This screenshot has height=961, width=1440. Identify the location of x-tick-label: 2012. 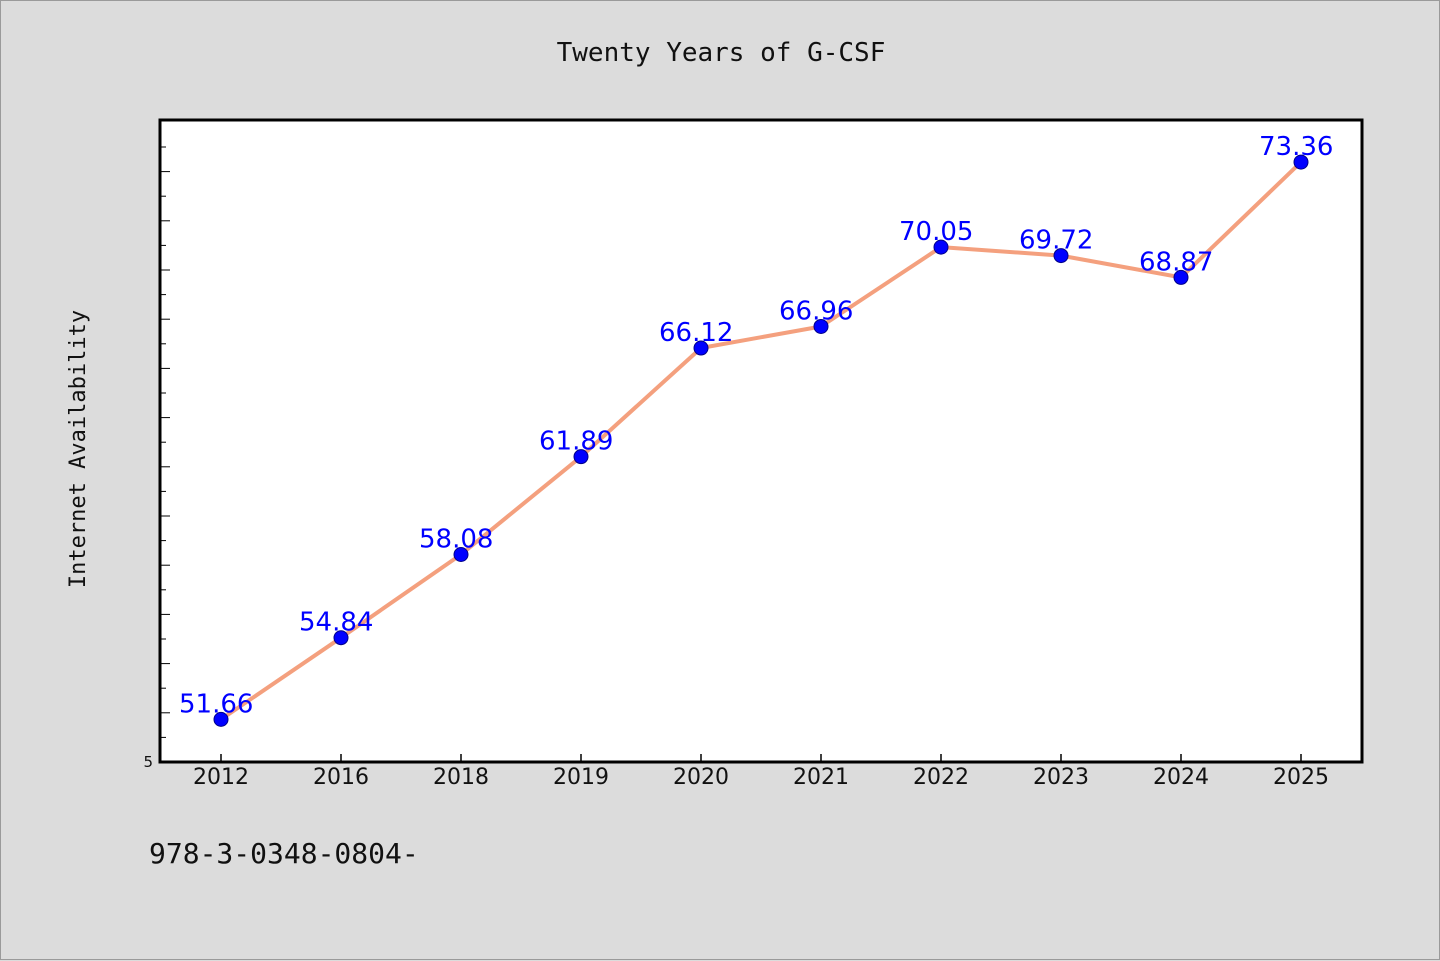
(221, 777).